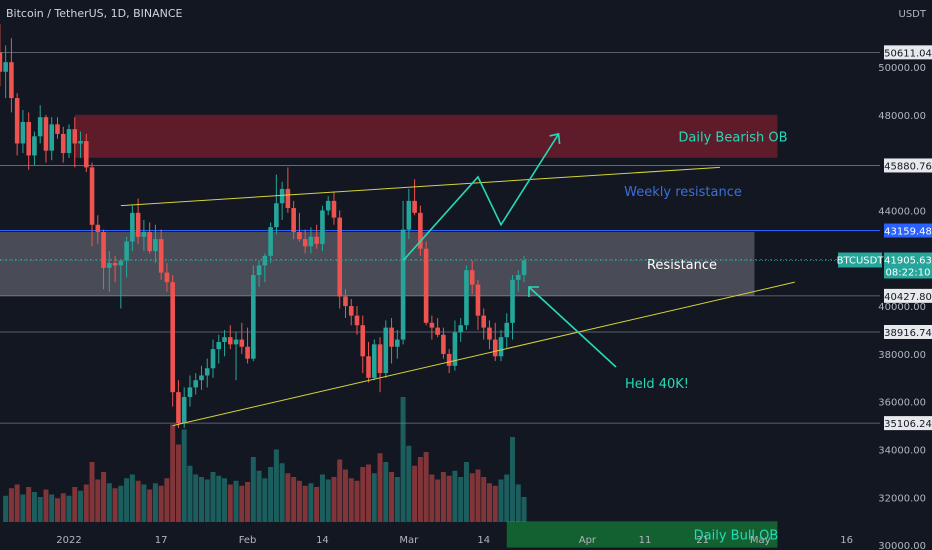 The height and width of the screenshot is (550, 932). What do you see at coordinates (588, 540) in the screenshot?
I see `x-tick-label: Apr` at bounding box center [588, 540].